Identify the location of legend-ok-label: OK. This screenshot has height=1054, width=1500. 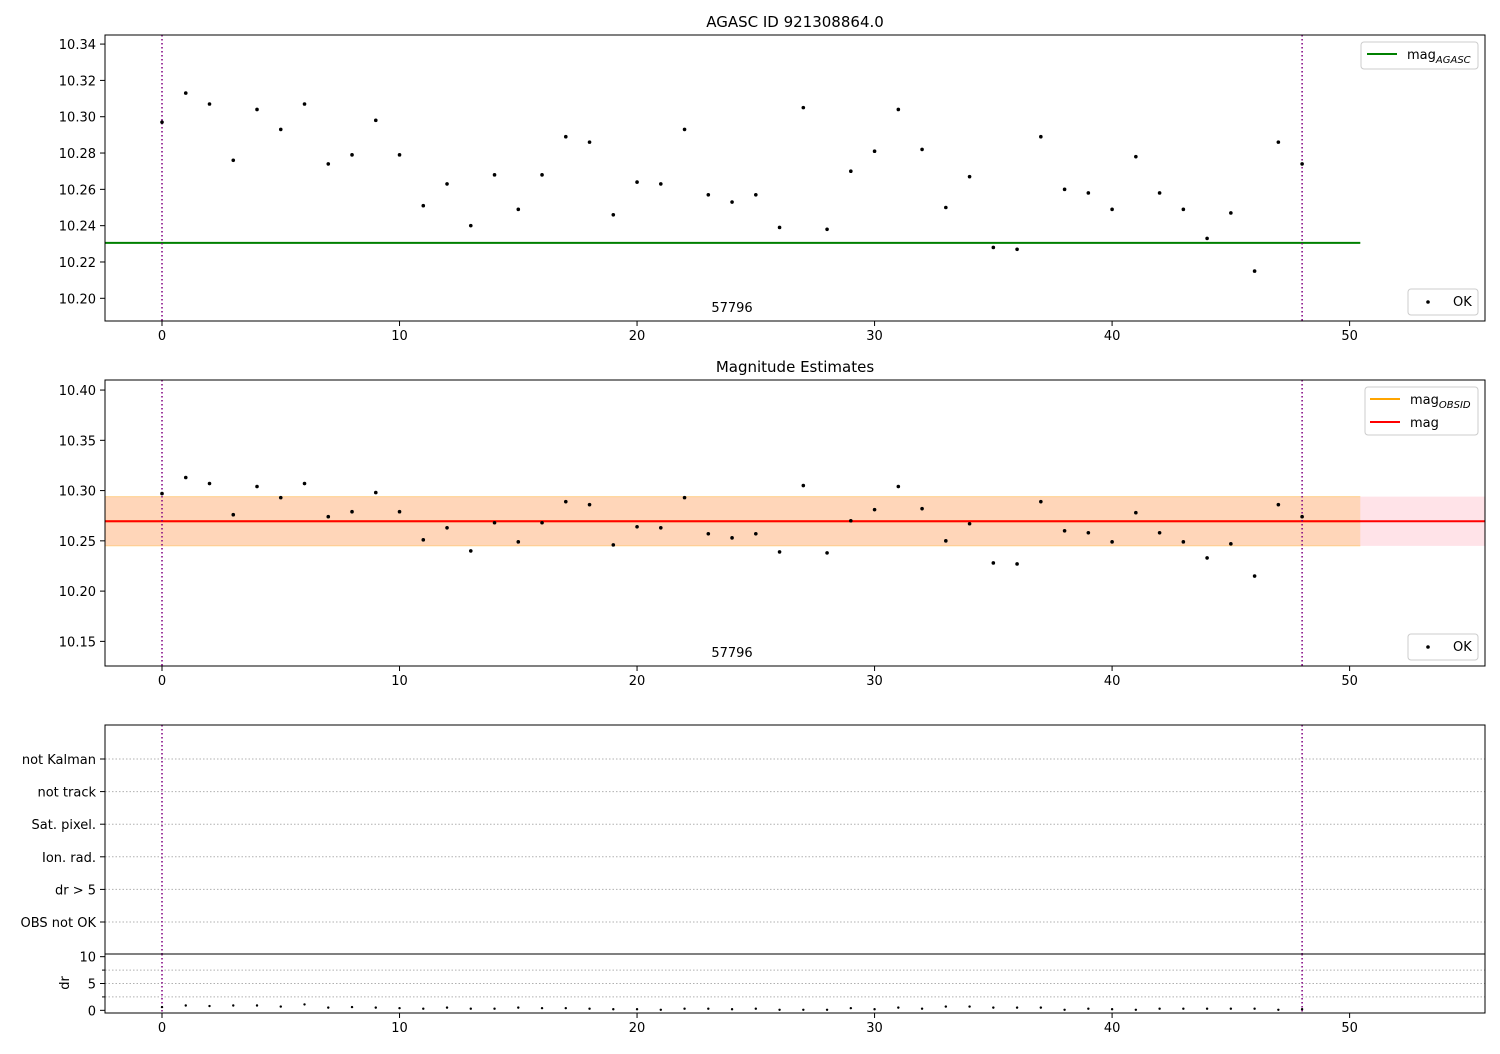
(1462, 647).